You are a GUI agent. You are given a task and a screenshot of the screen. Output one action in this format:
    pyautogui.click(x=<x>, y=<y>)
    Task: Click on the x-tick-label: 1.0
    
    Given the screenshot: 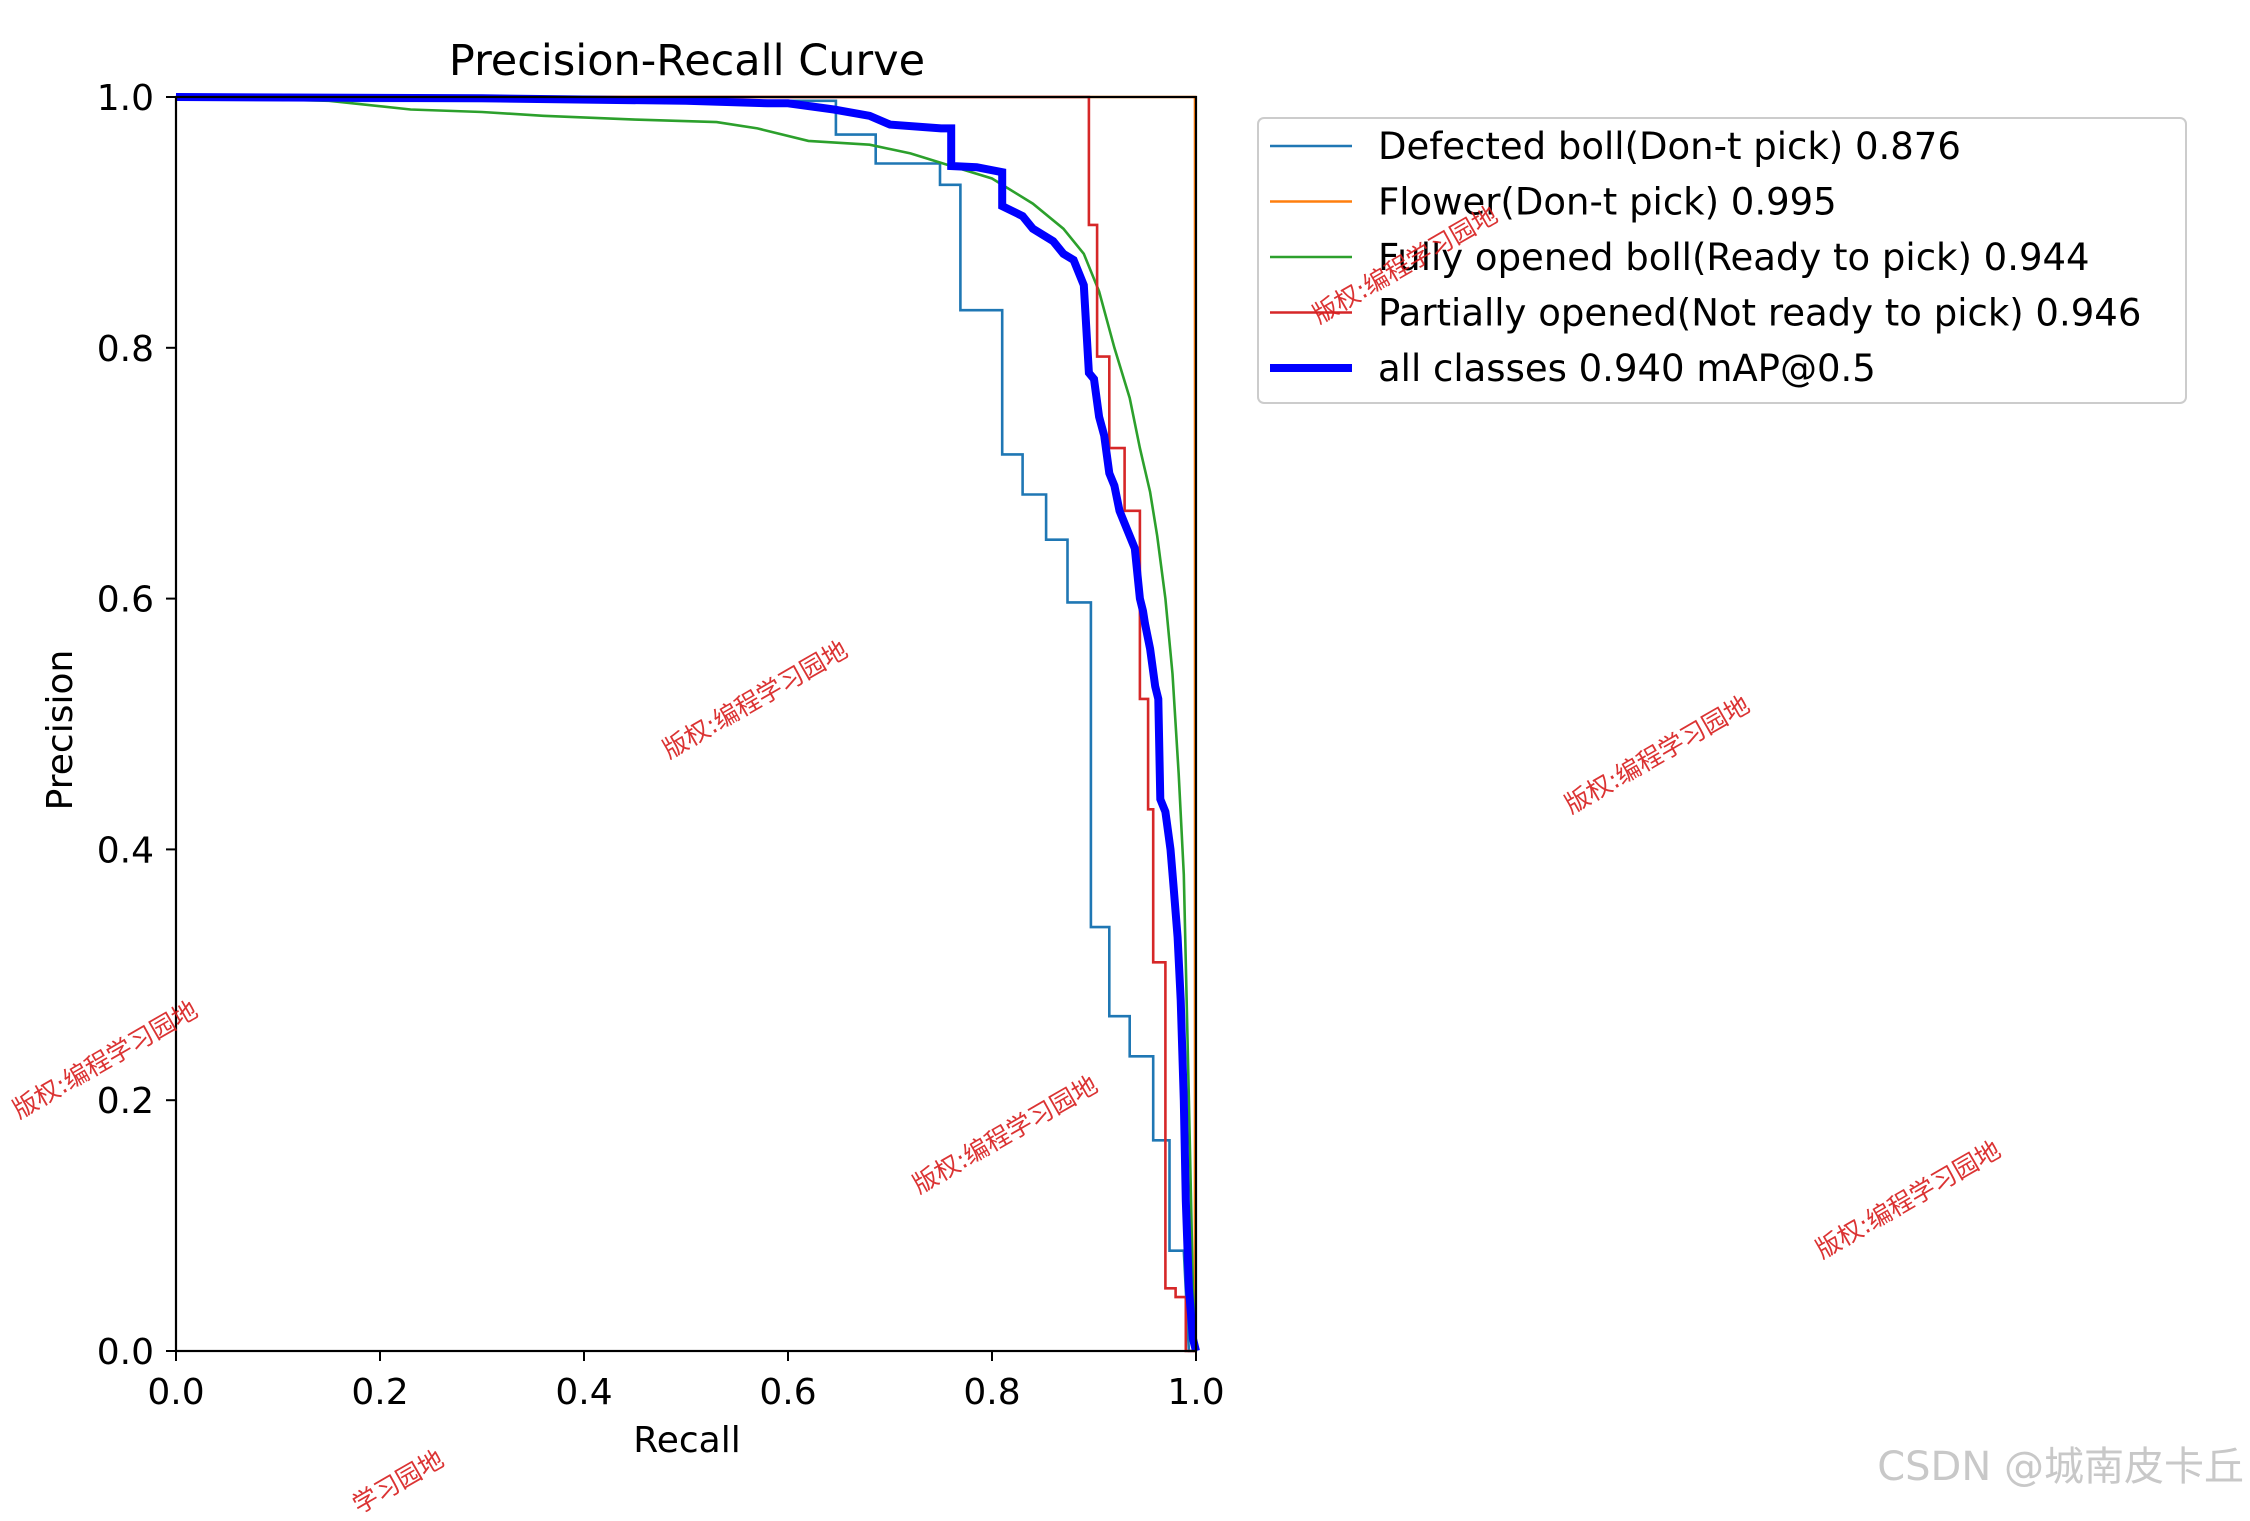 What is the action you would take?
    pyautogui.click(x=1195, y=1392)
    